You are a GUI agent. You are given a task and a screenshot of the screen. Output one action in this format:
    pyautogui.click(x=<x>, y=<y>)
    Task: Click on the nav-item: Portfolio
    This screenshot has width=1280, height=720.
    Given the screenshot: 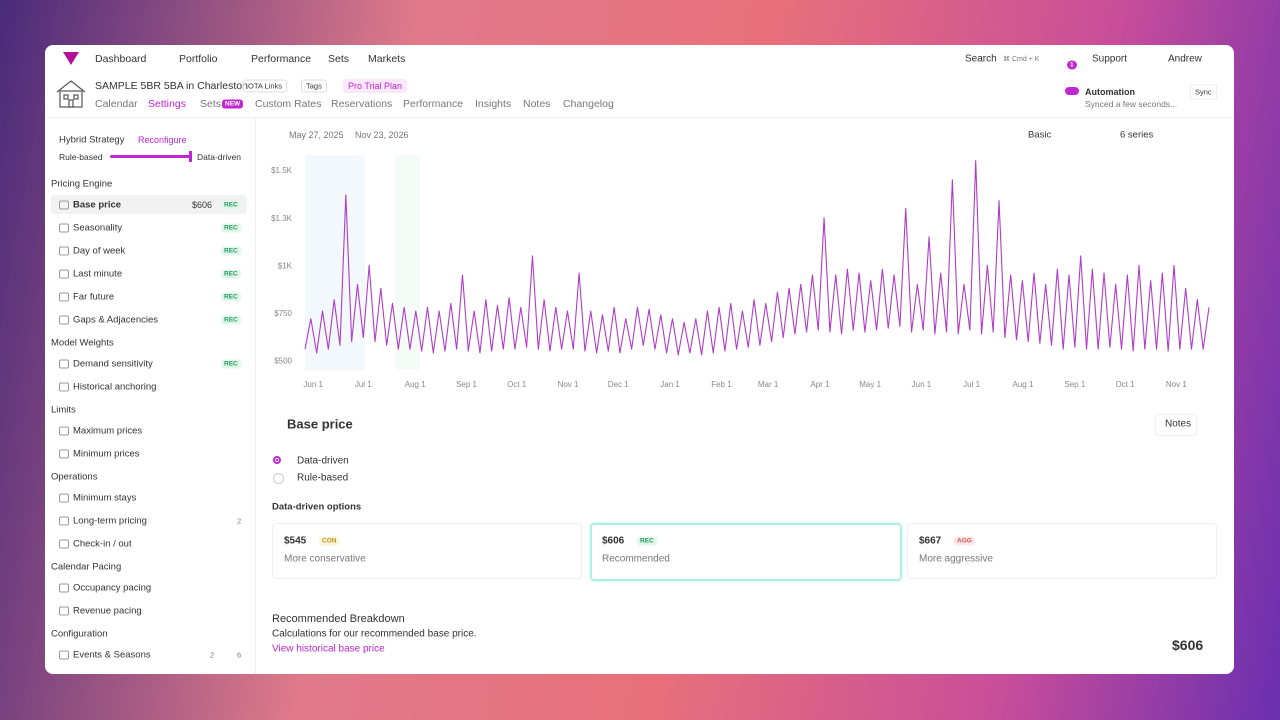 What is the action you would take?
    pyautogui.click(x=198, y=59)
    